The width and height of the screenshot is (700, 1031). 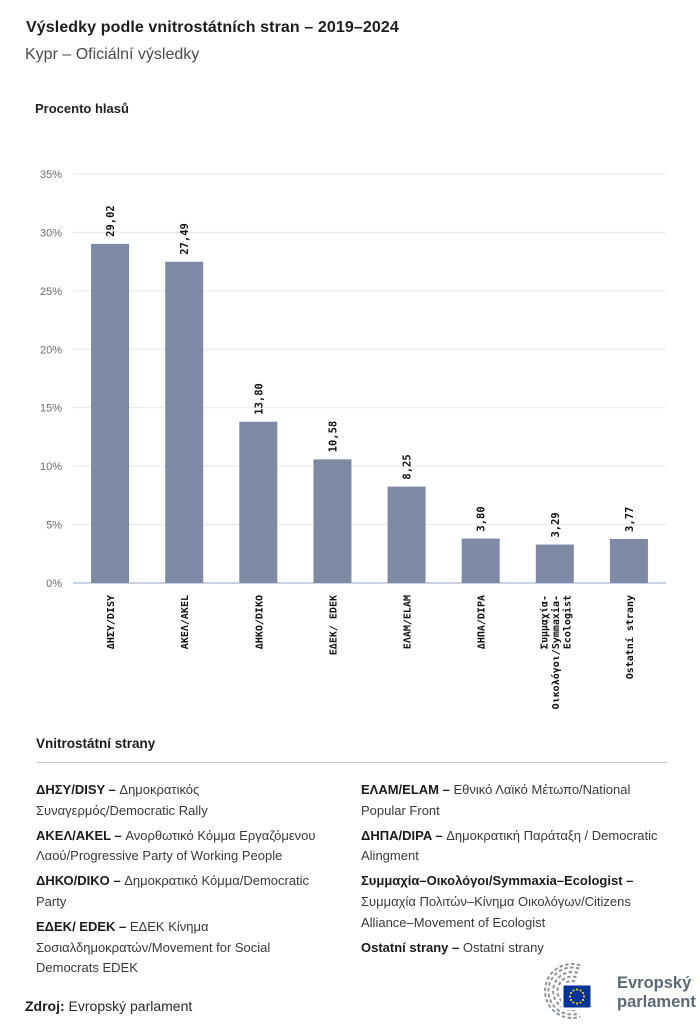 I want to click on y-tick-label: 35%, so click(x=51, y=175).